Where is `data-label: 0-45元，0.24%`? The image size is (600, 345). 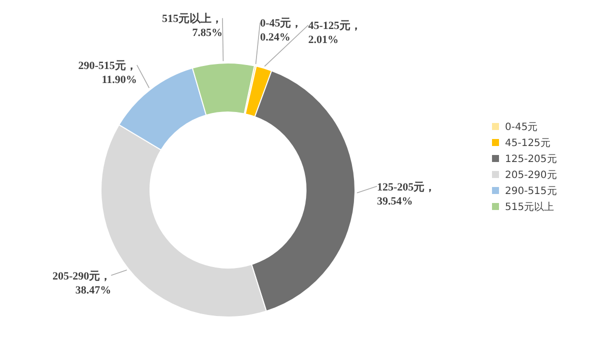 data-label: 0-45元，0.24% is located at coordinates (281, 30).